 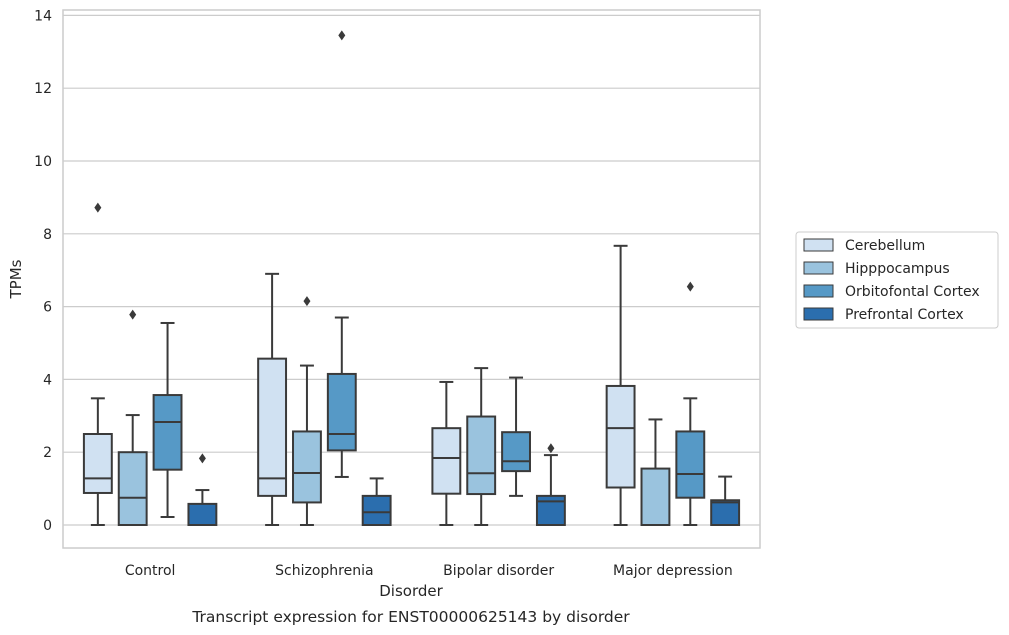 What do you see at coordinates (43, 162) in the screenshot?
I see `y-tick-label: 10` at bounding box center [43, 162].